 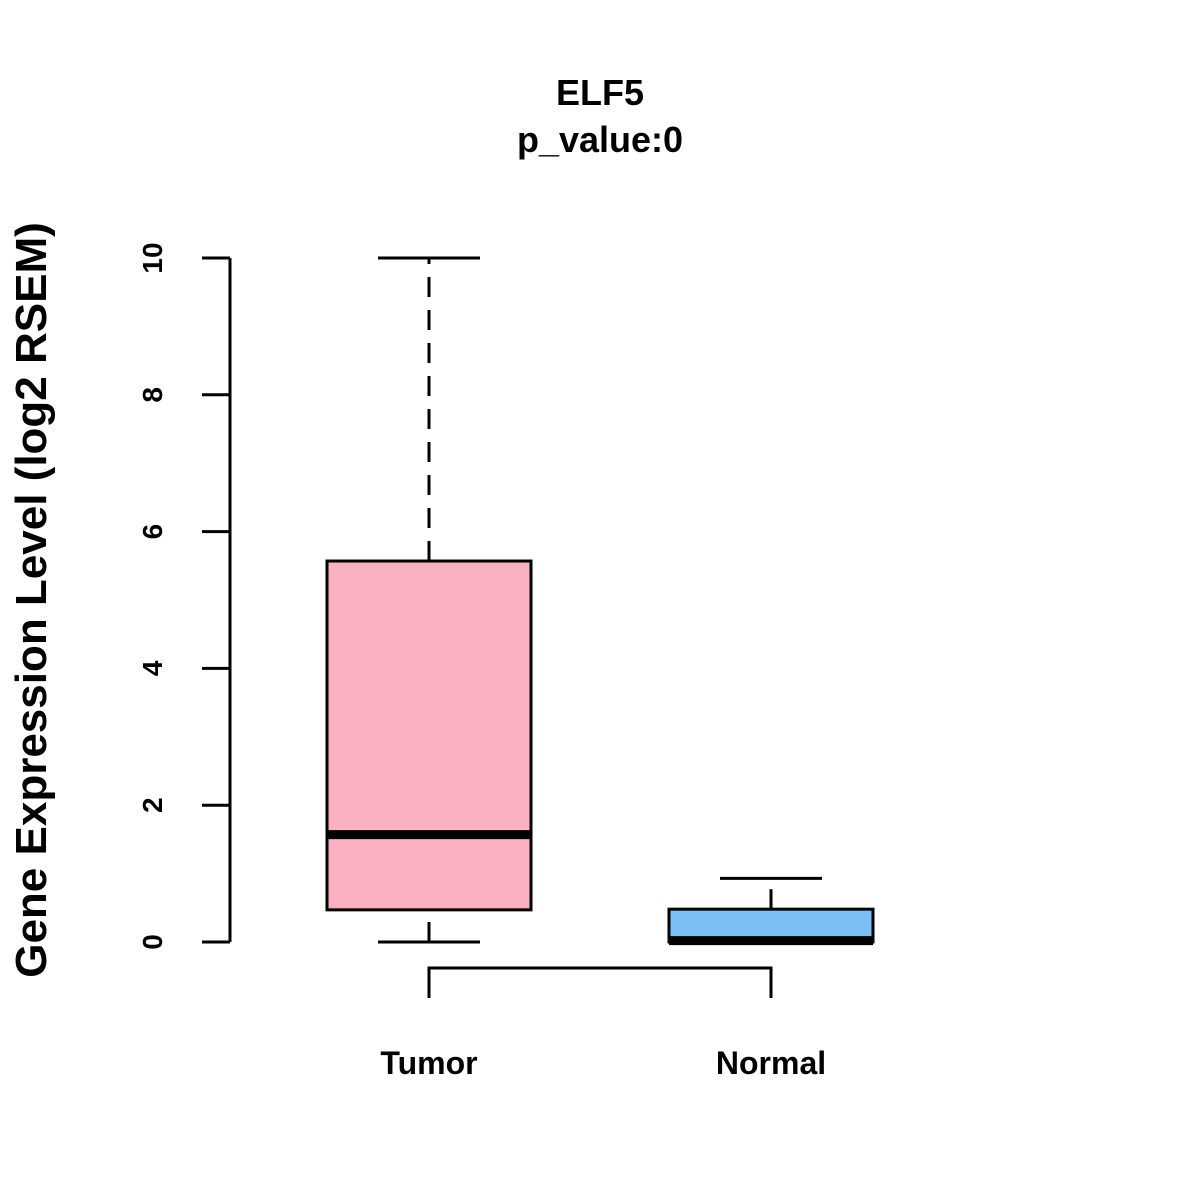 I want to click on chart-subtitle: p_value:0, so click(x=600, y=139).